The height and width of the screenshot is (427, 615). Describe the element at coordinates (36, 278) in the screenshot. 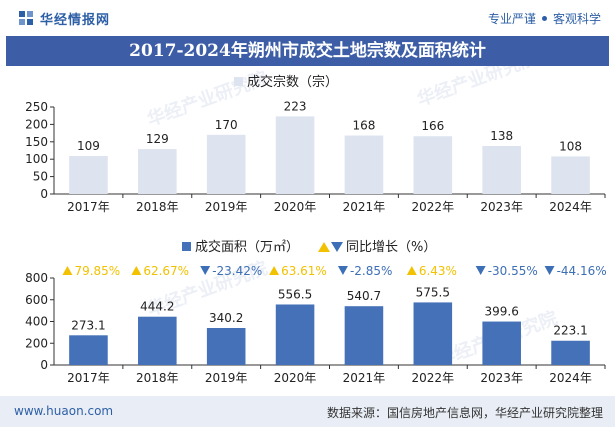

I see `y-tick-label: 800` at that location.